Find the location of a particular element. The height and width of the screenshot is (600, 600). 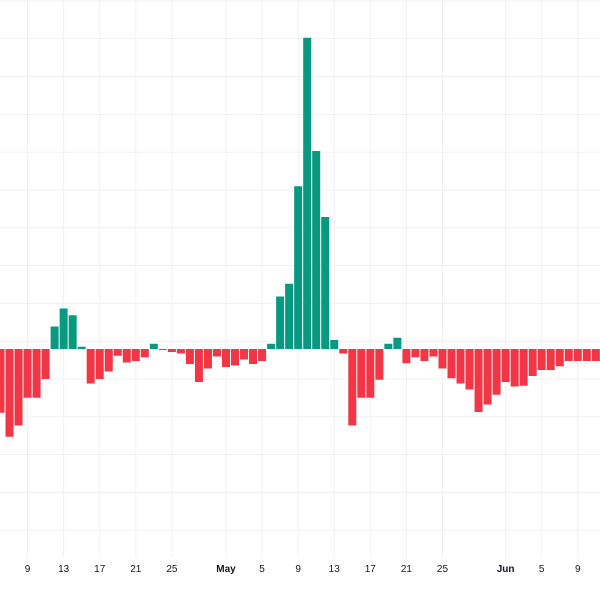

histogram-bar: Apr 9: -6.5 is located at coordinates (27, 373).